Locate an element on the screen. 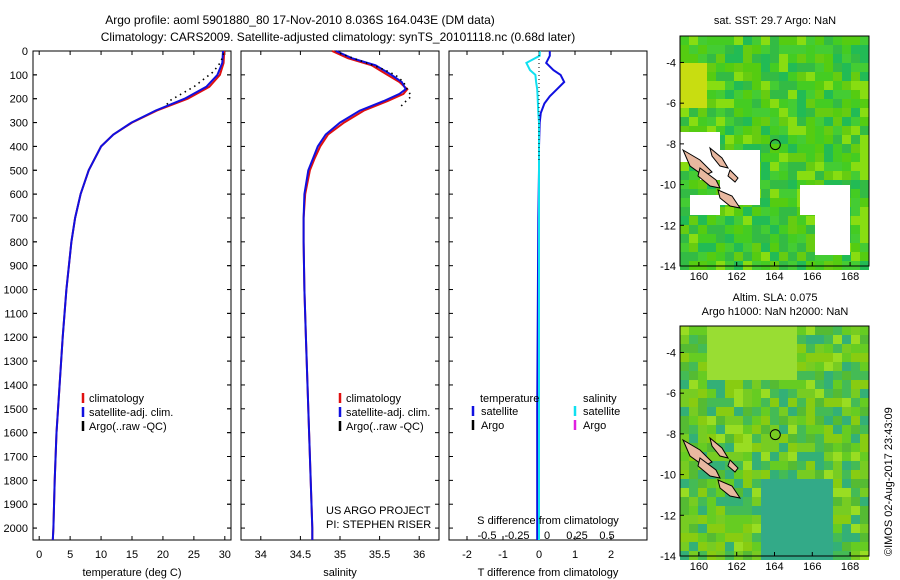  map-x-tick-label: 162 is located at coordinates (737, 277).